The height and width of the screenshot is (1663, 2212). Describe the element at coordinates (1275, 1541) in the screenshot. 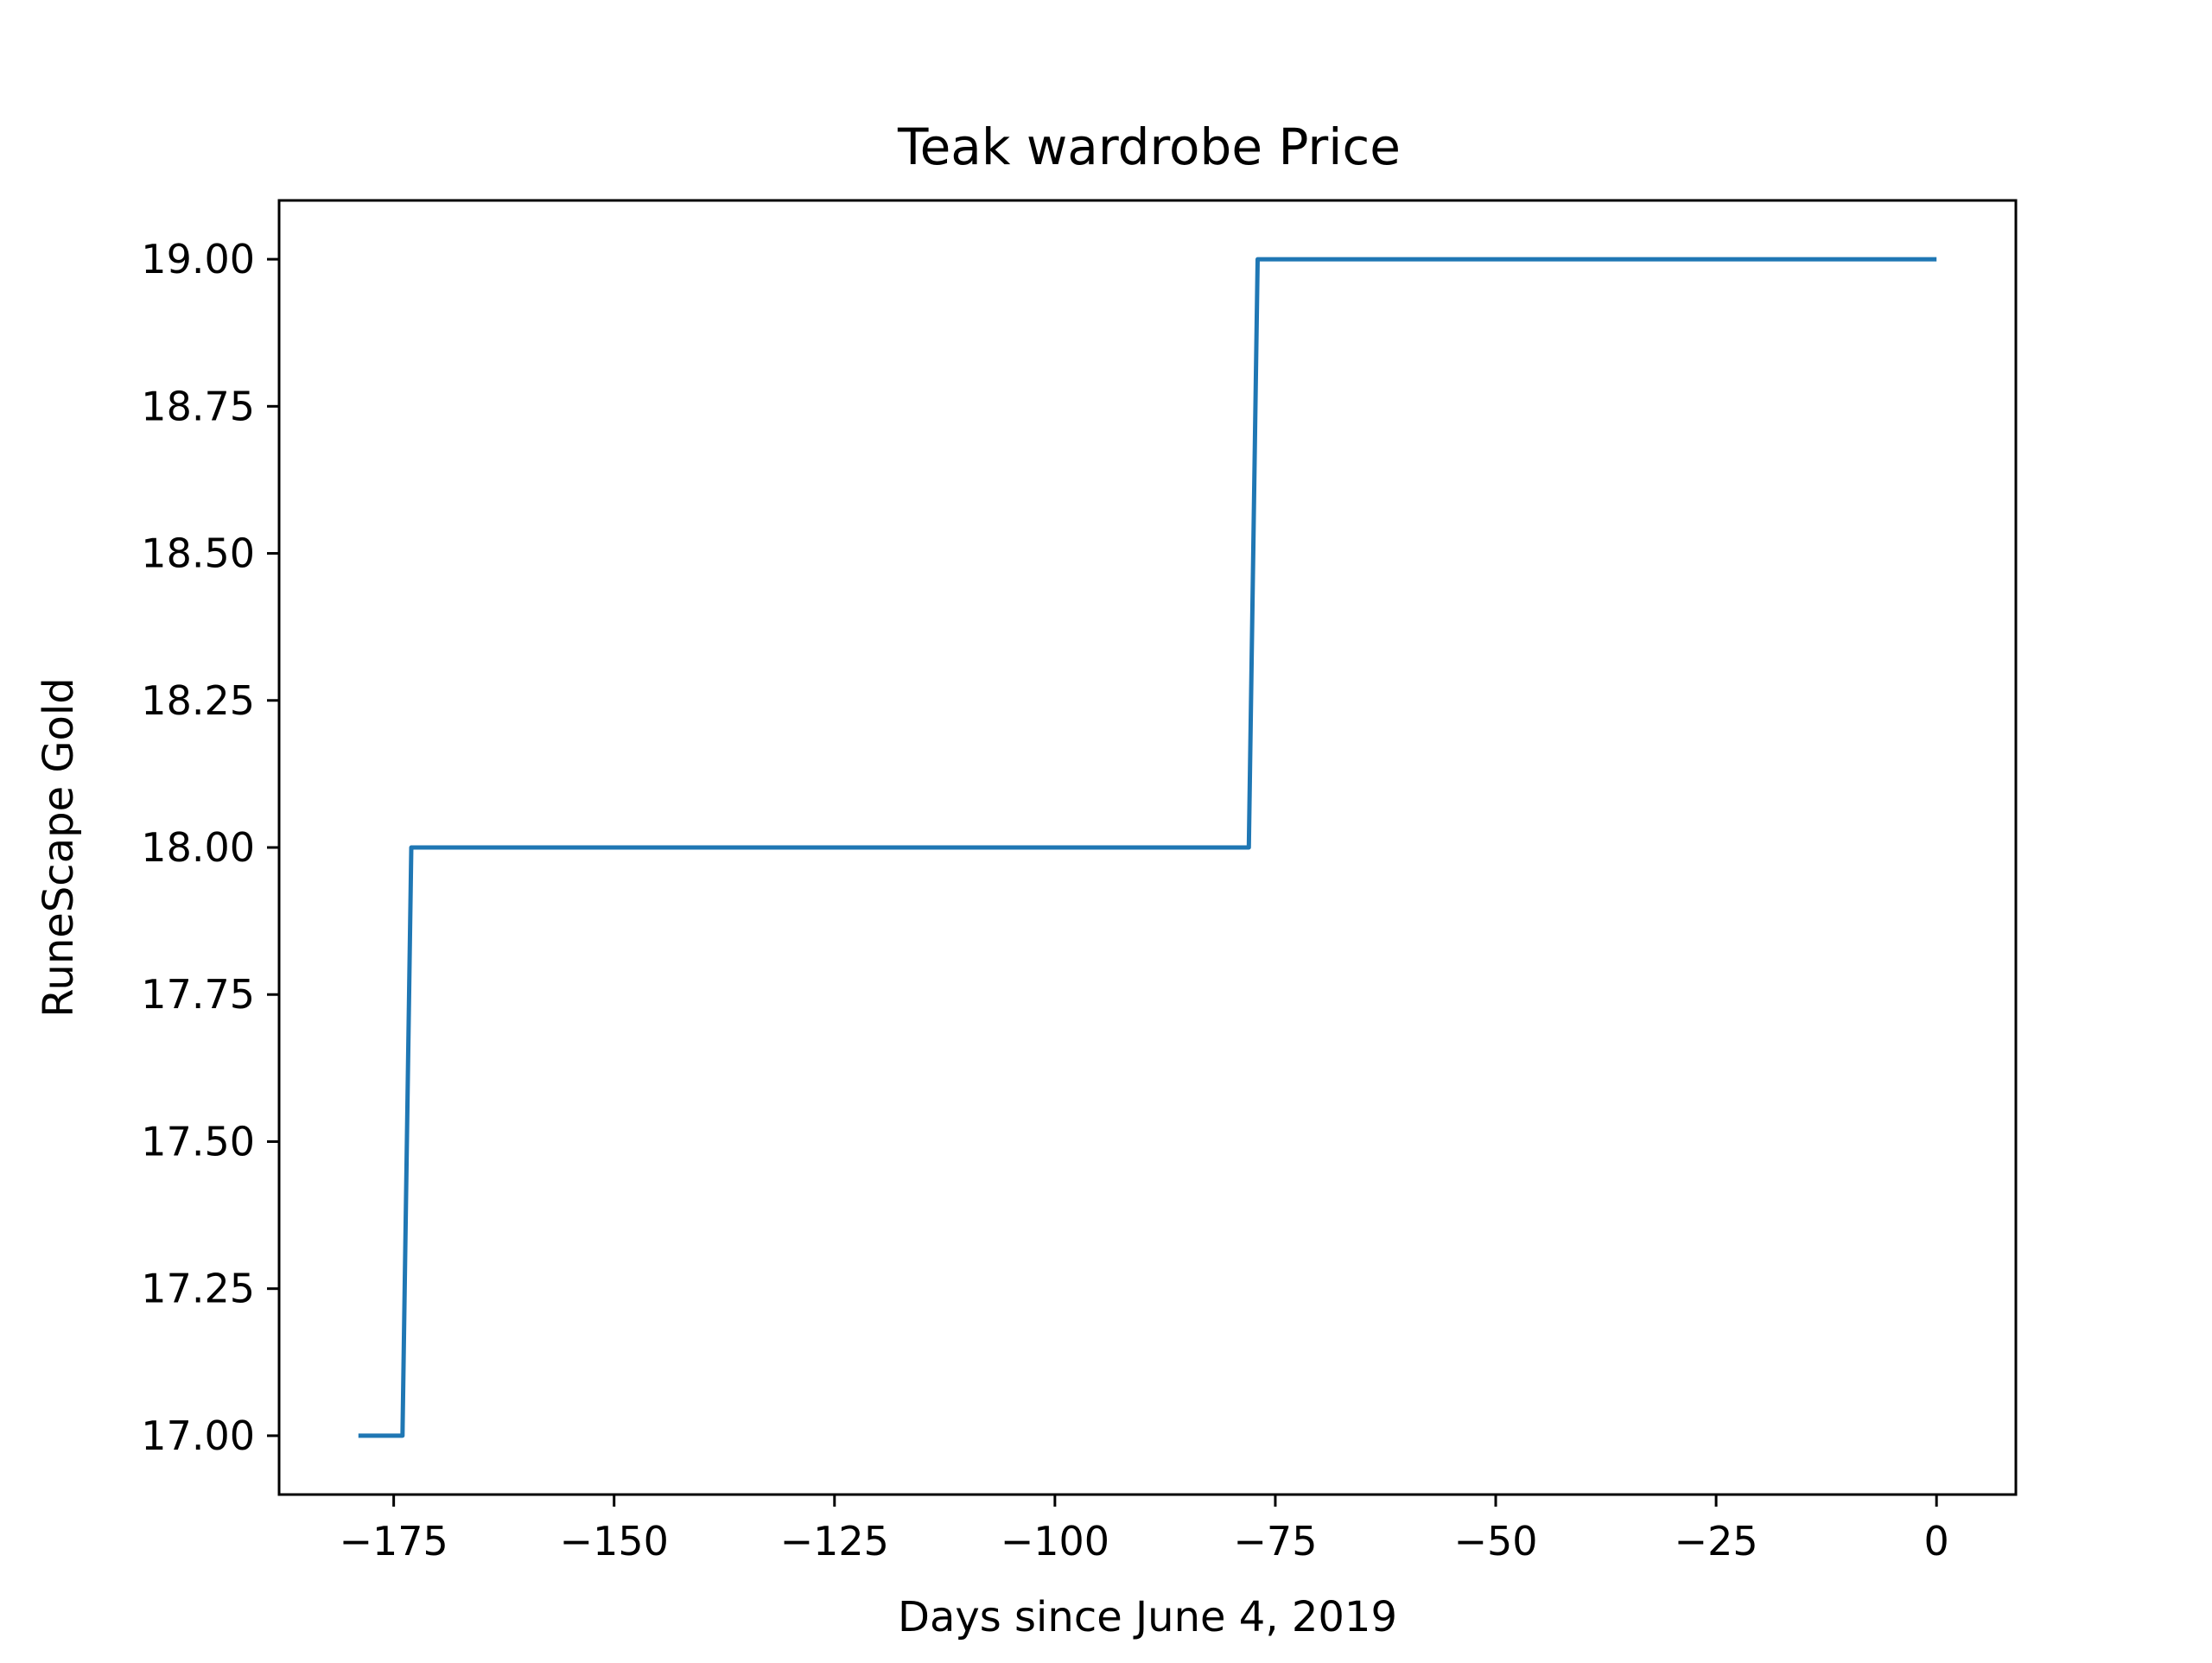

I see `x-tick-label: −75` at that location.